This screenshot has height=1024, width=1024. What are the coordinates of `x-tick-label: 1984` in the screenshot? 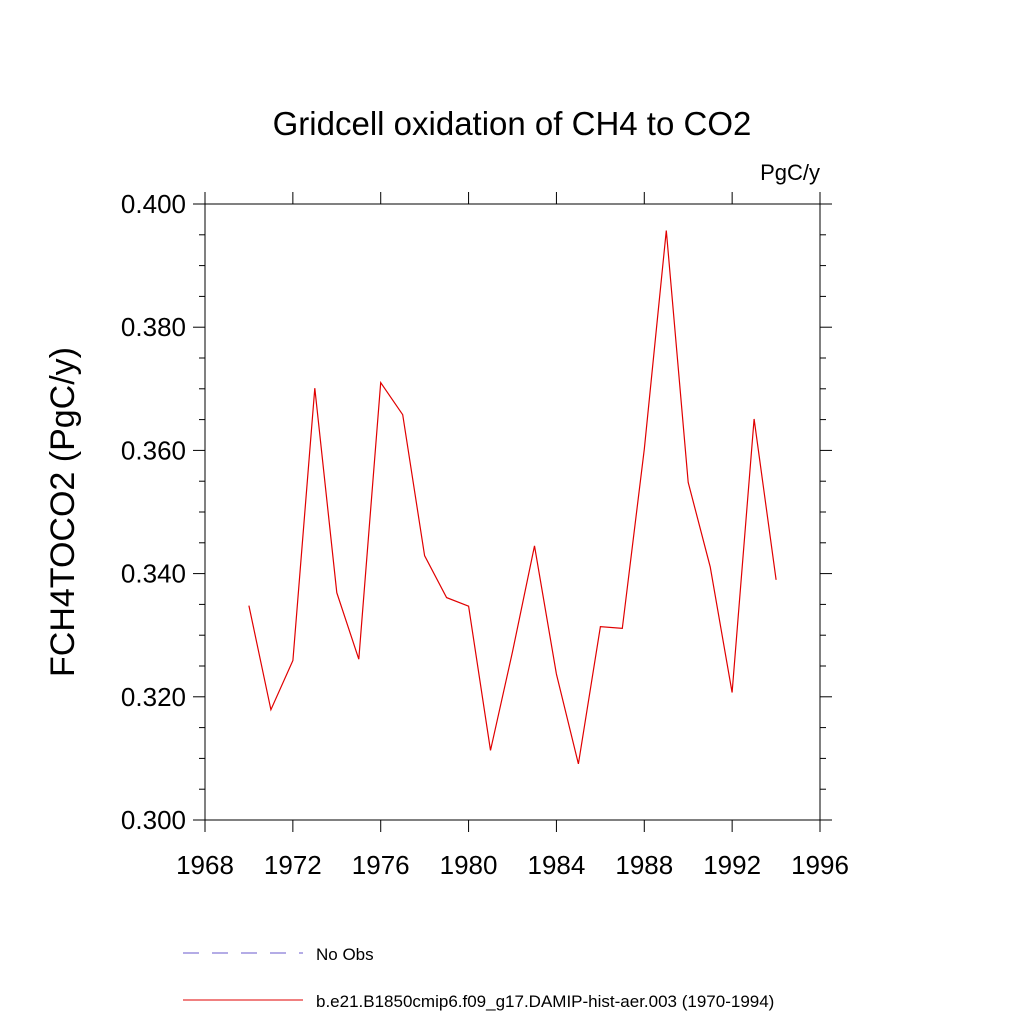 It's located at (557, 865).